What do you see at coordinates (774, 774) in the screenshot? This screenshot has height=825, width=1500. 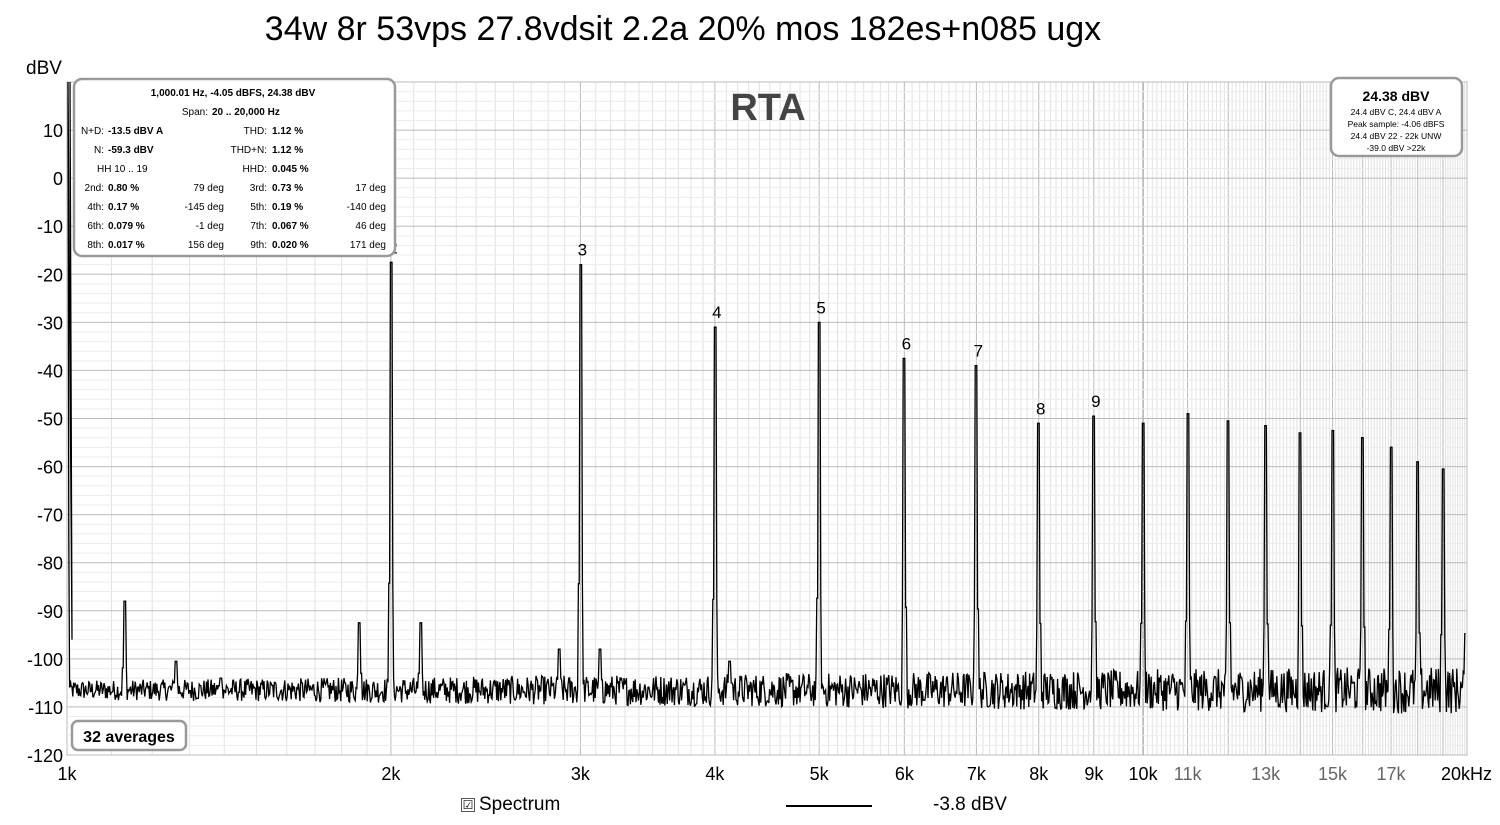 I see `x-axis-ticks: 1k 2k 3k 4k 5k 6k 7k 8k 9k 10k 11k 13k 15k 17k 20kHz` at bounding box center [774, 774].